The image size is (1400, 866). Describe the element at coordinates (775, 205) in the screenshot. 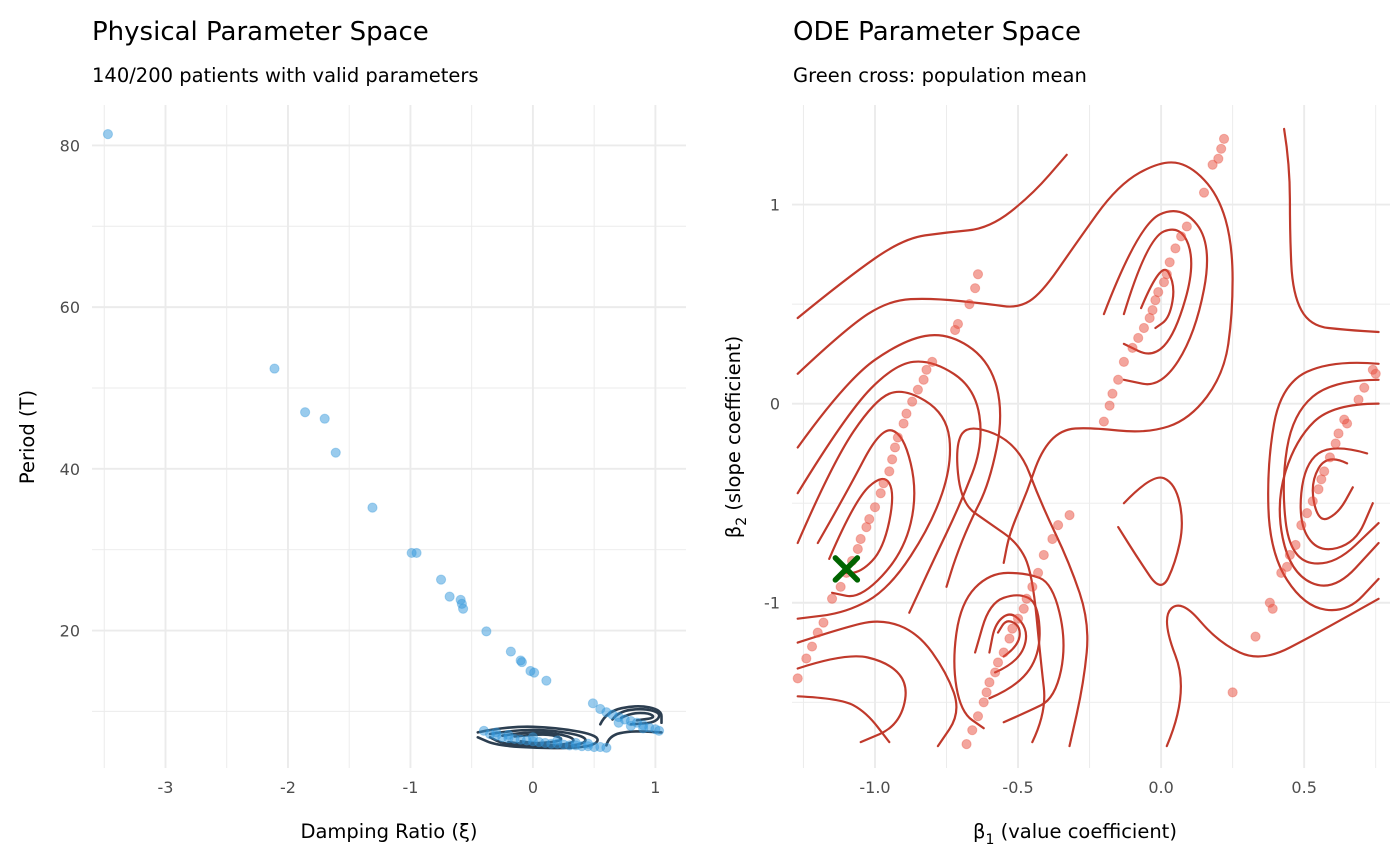

I see `y-tick-label: 1` at that location.